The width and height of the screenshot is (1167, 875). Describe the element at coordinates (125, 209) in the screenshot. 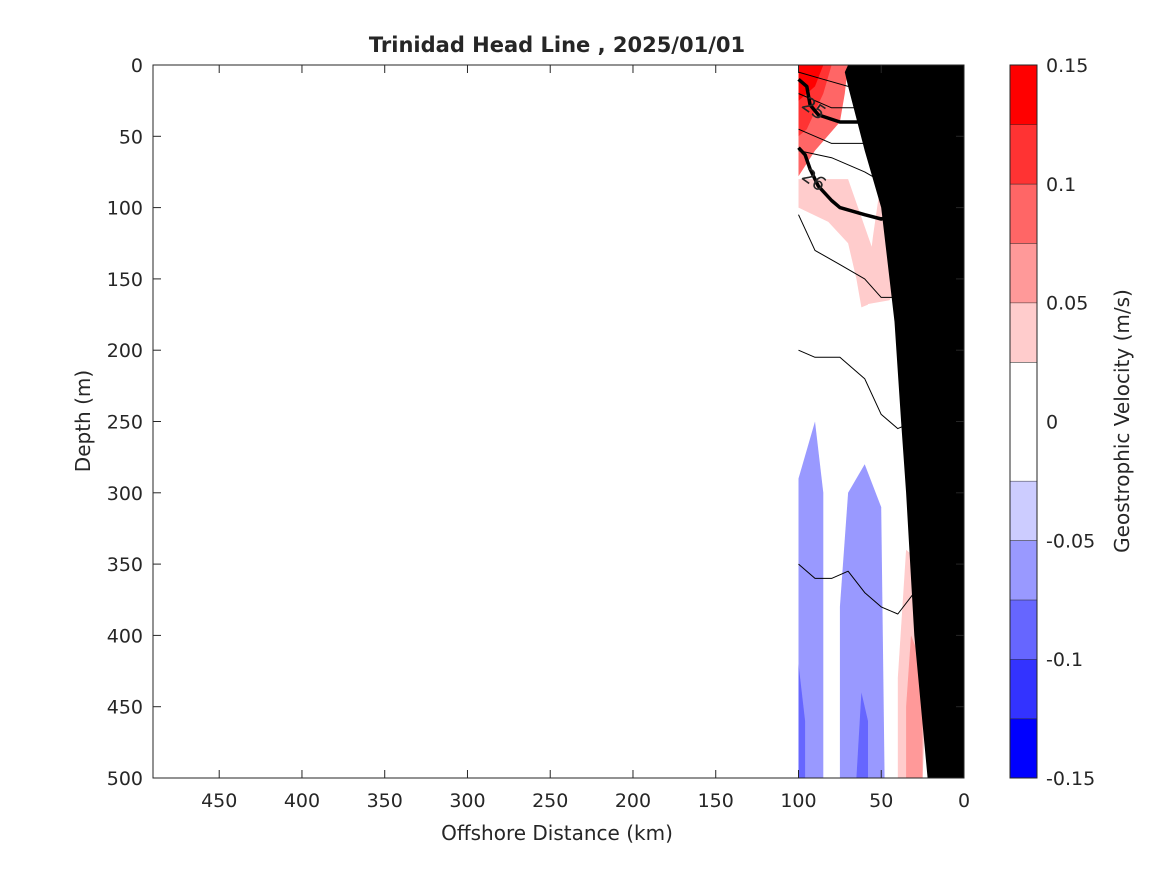

I see `y-tick-label: 100` at that location.